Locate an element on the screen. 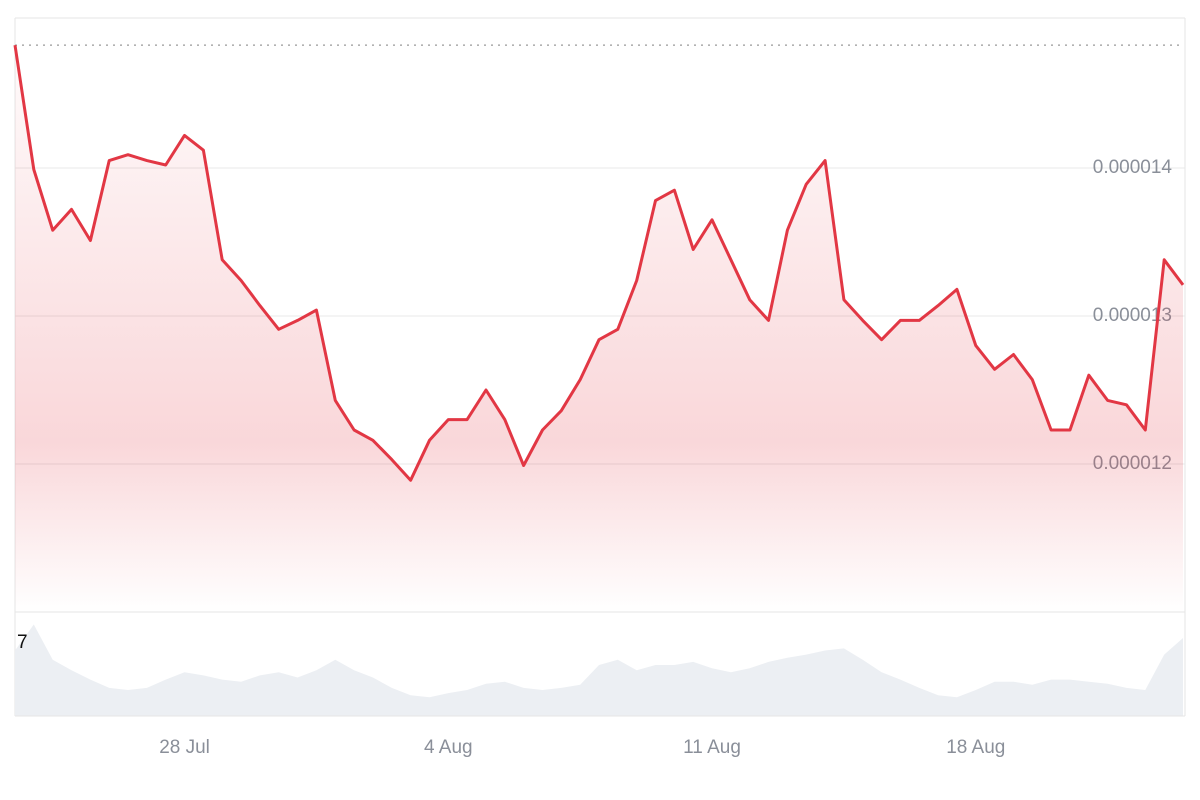 The image size is (1200, 800). x-tick-label: 4 Aug is located at coordinates (448, 747).